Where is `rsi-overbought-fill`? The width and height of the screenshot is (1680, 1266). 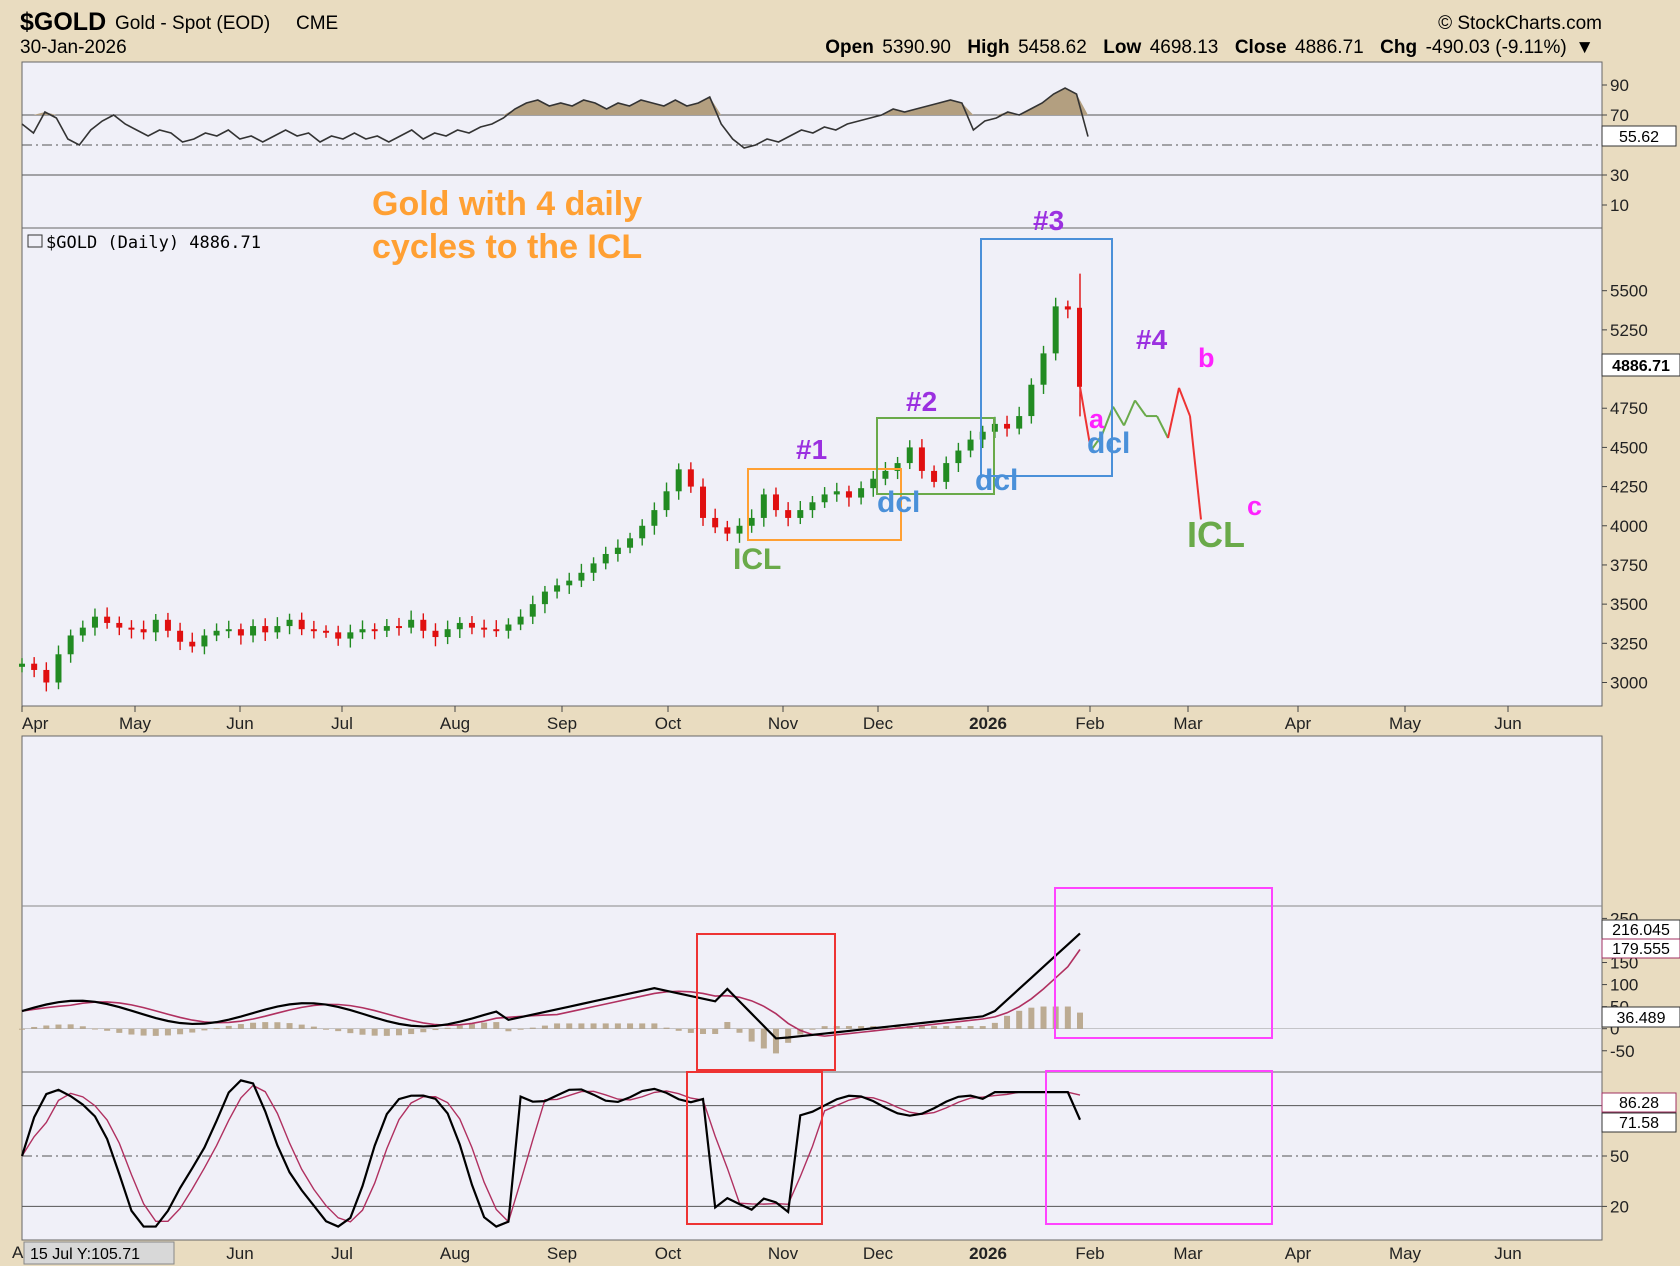 rsi-overbought-fill is located at coordinates (555, 101).